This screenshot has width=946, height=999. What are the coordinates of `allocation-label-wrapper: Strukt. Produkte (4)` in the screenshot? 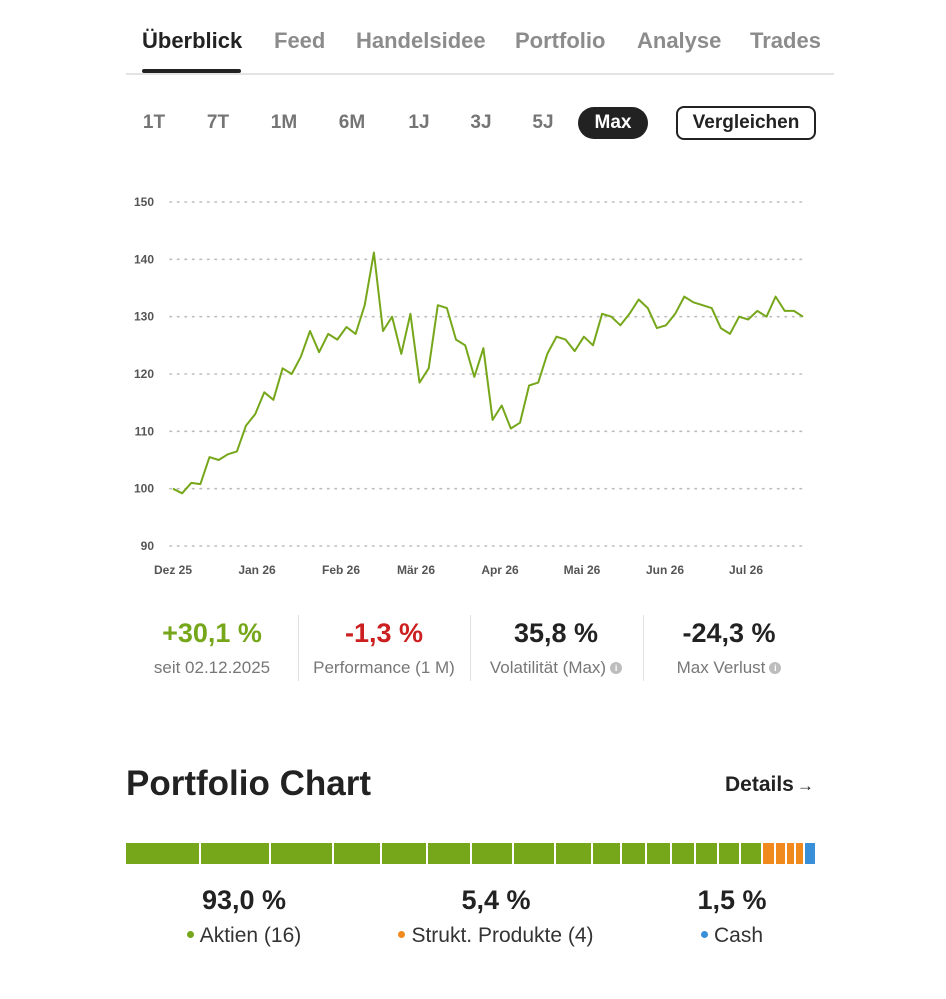 It's located at (496, 936).